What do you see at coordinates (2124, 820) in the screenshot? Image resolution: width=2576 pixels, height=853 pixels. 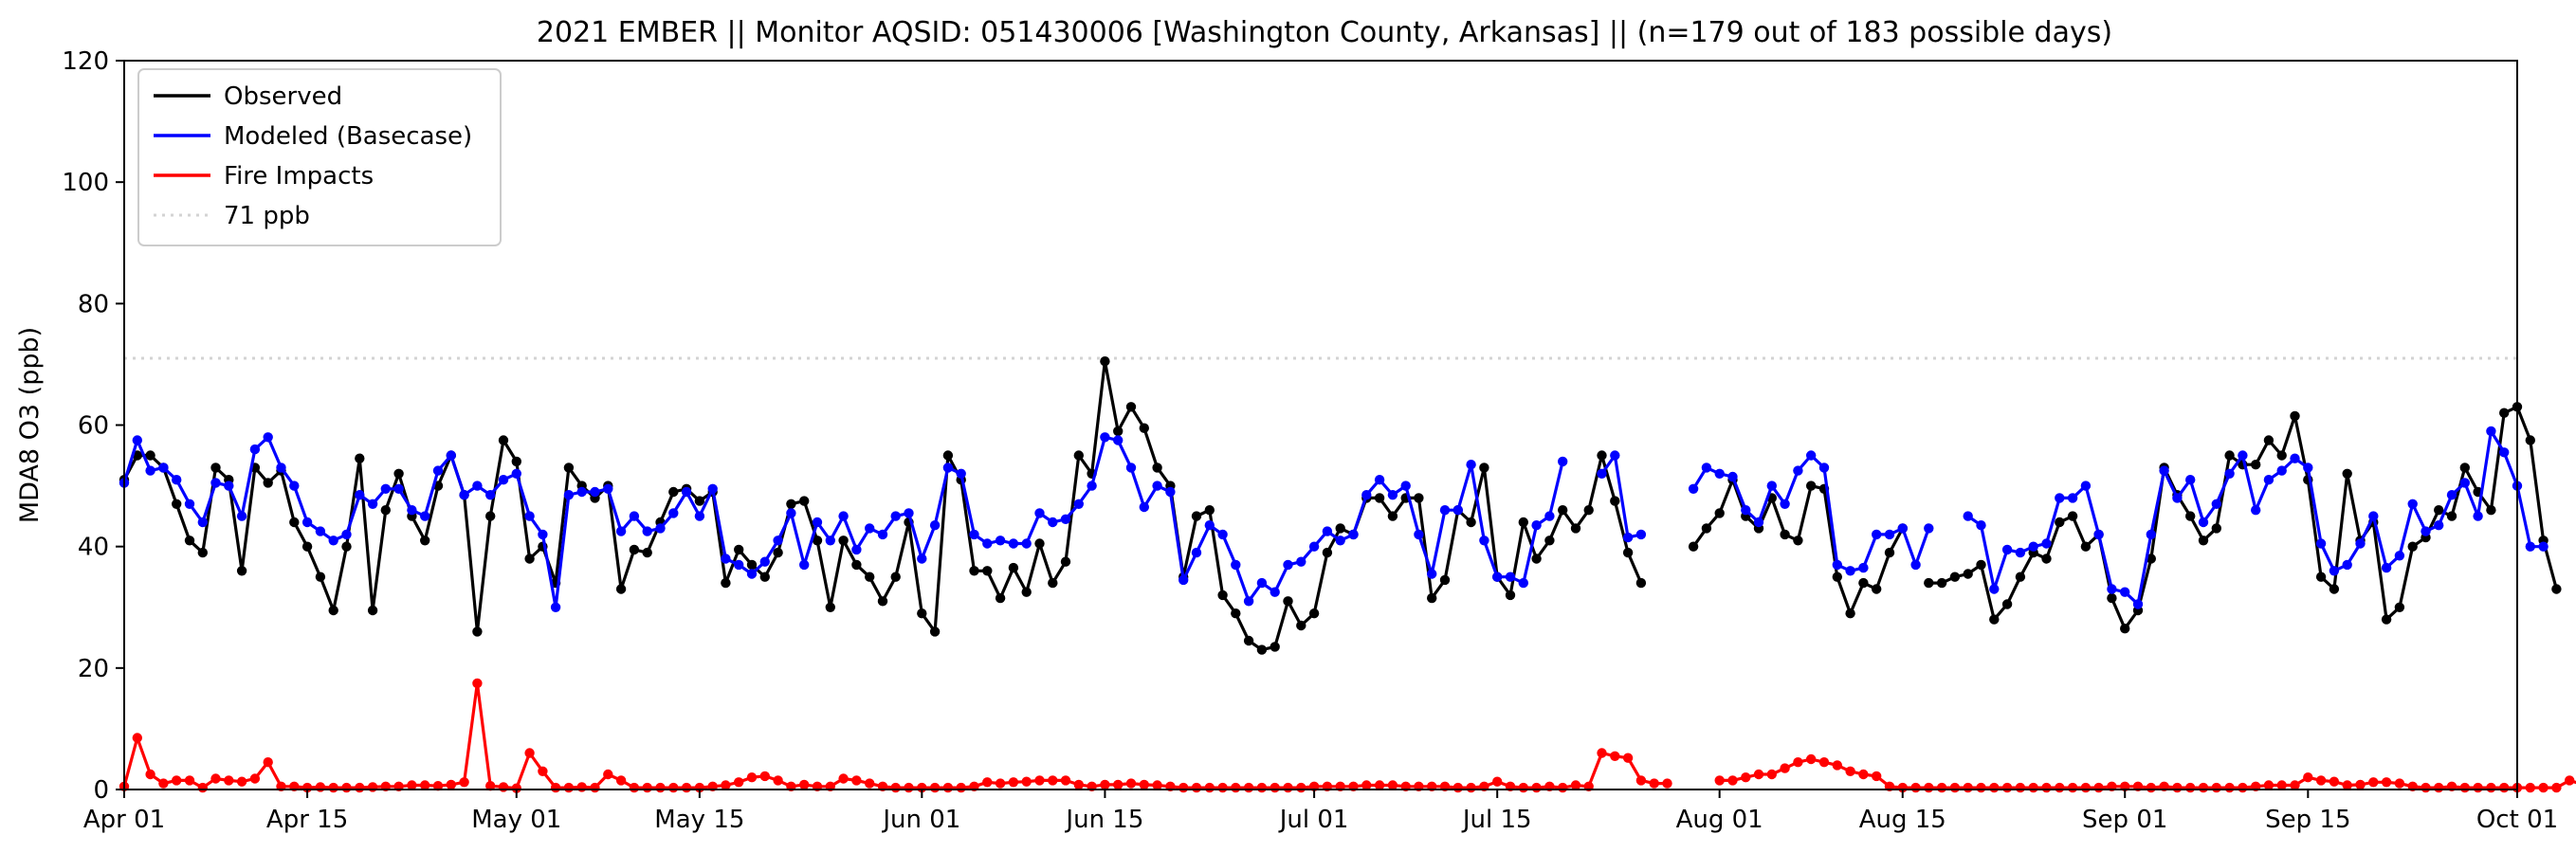 I see `x-tick-label: Sep 01` at bounding box center [2124, 820].